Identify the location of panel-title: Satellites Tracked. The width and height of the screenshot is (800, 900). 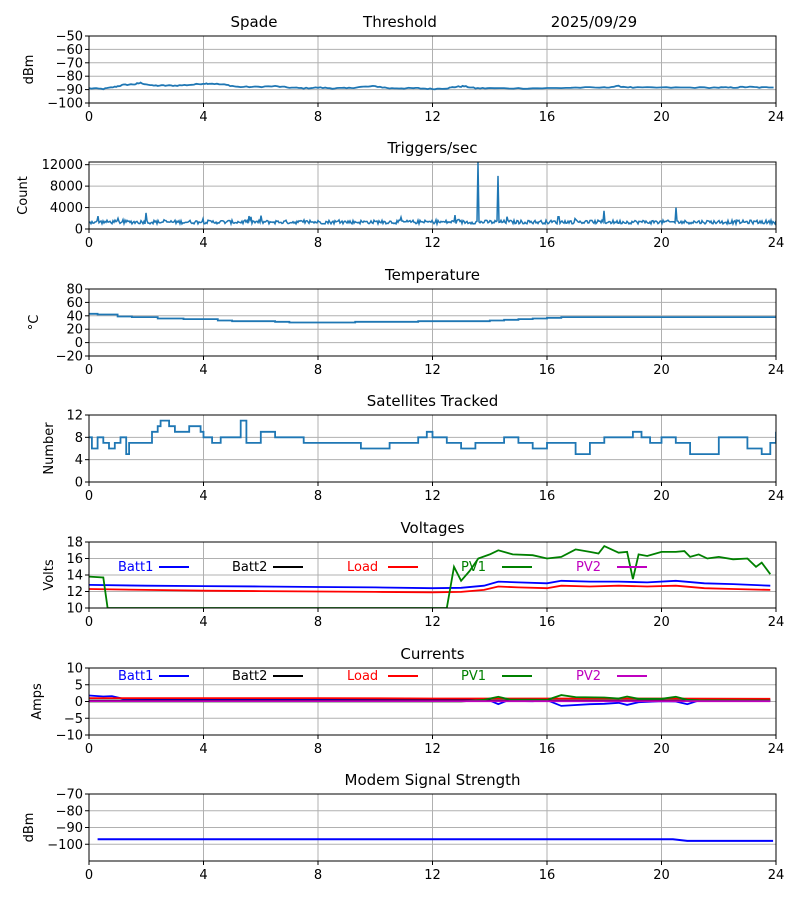
(432, 401).